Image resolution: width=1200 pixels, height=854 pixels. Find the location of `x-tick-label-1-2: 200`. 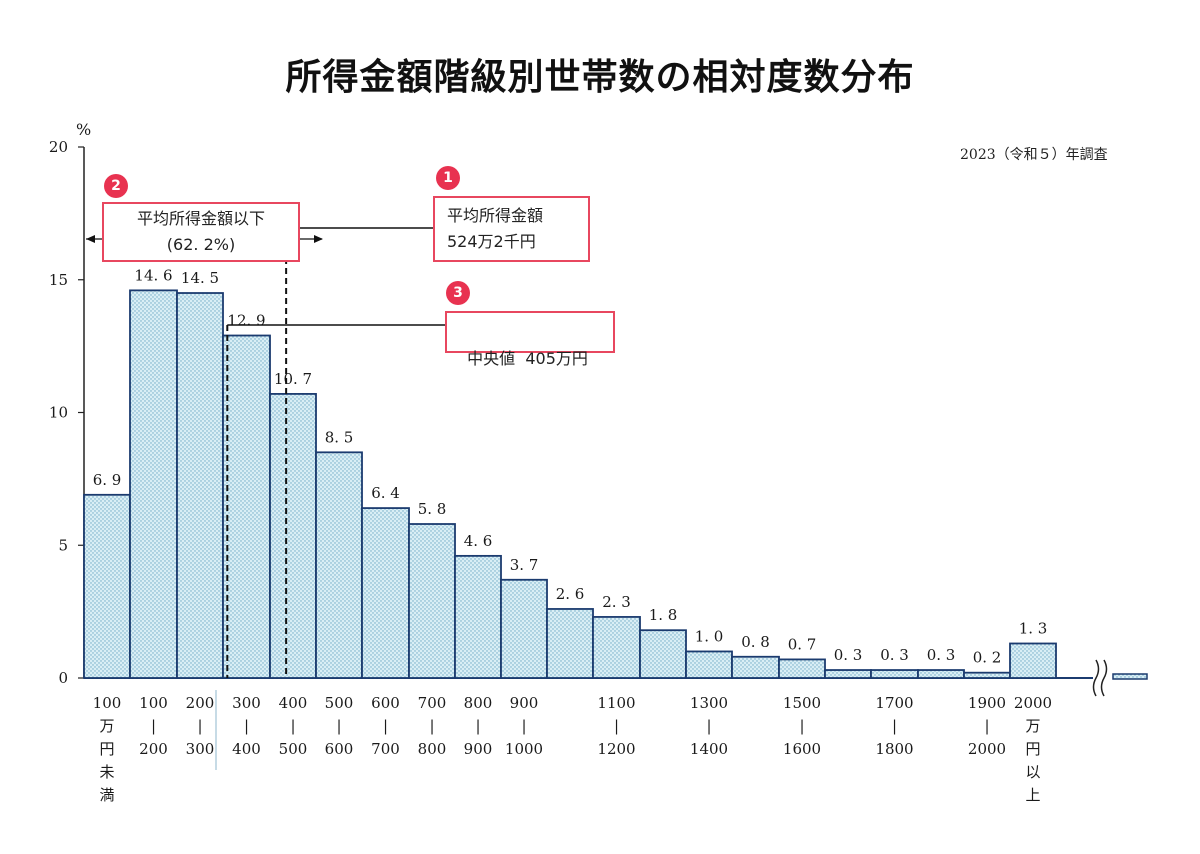

x-tick-label-1-2: 200 is located at coordinates (153, 749).